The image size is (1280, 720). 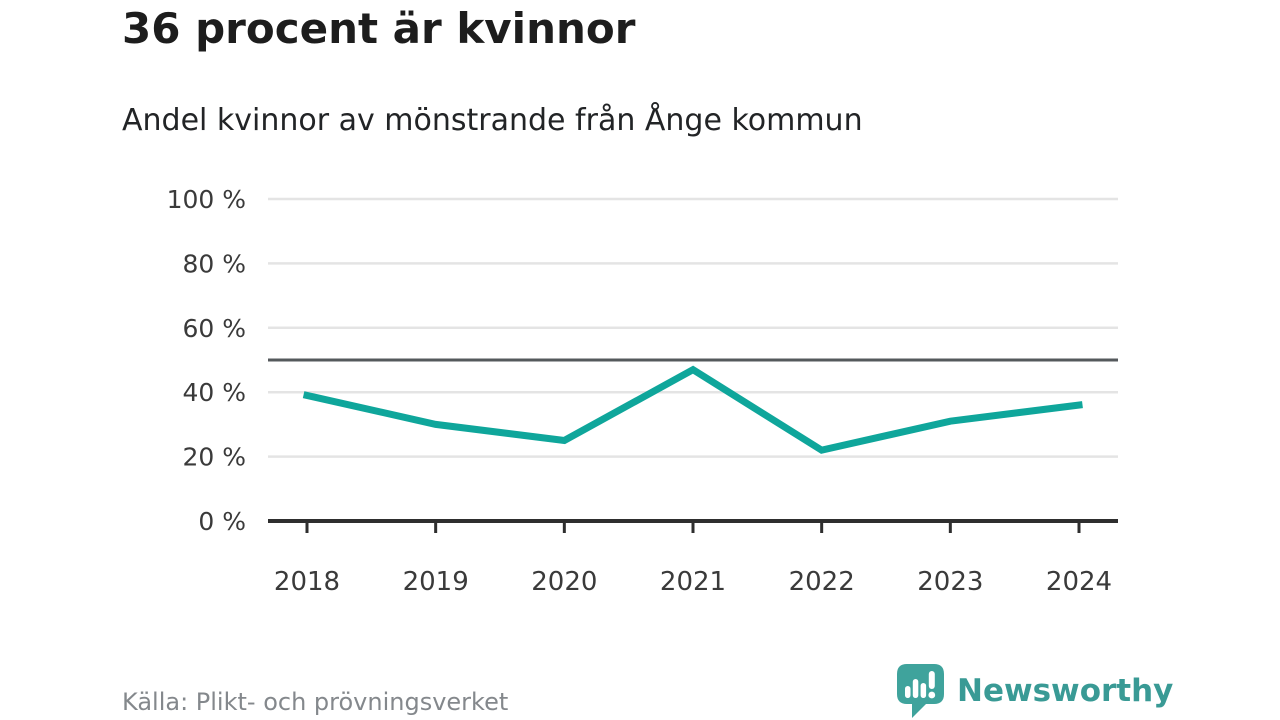 I want to click on brand-logo: Newsworthy, so click(x=1034, y=691).